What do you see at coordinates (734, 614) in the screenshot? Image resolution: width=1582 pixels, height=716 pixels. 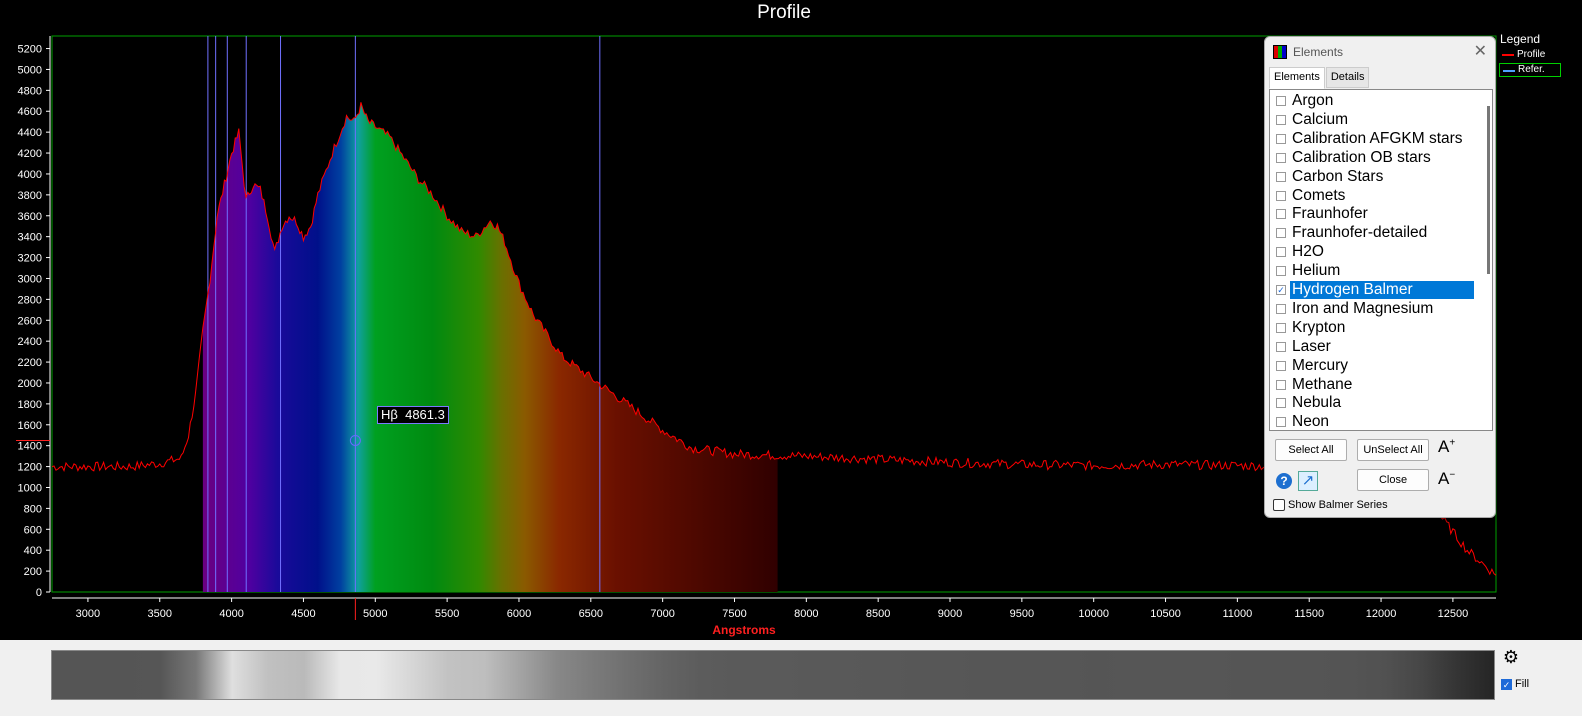 I see `x-tick-label: 7500` at bounding box center [734, 614].